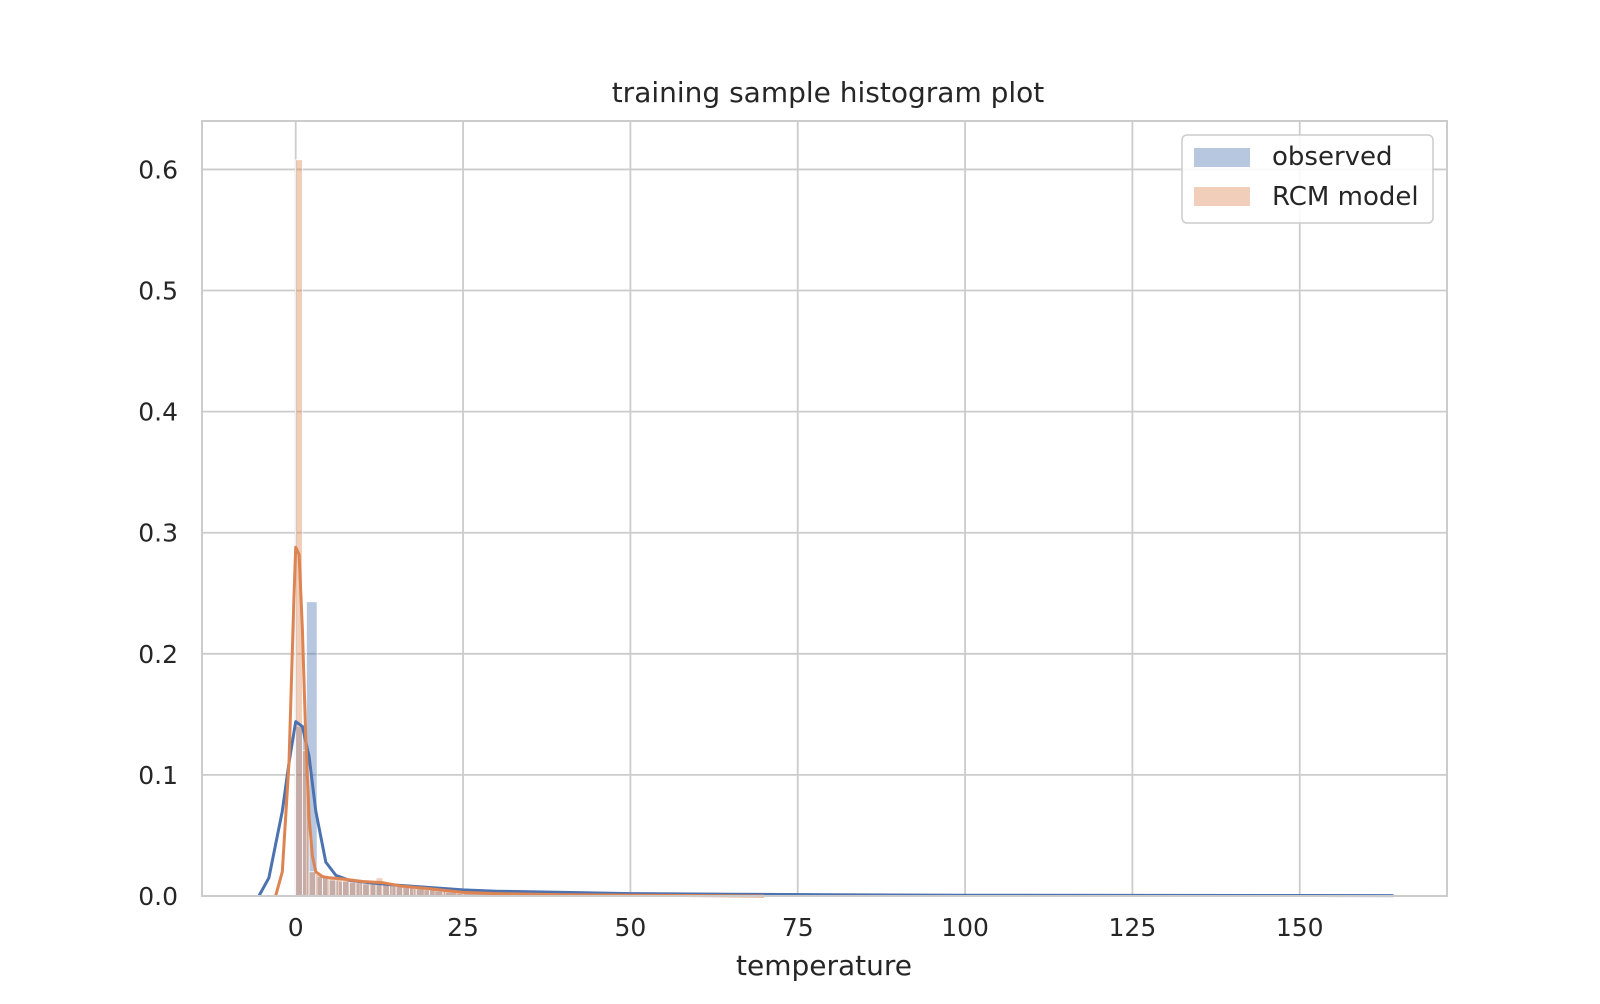 The height and width of the screenshot is (1004, 1600). I want to click on kde-line-rcm-model, so click(520, 721).